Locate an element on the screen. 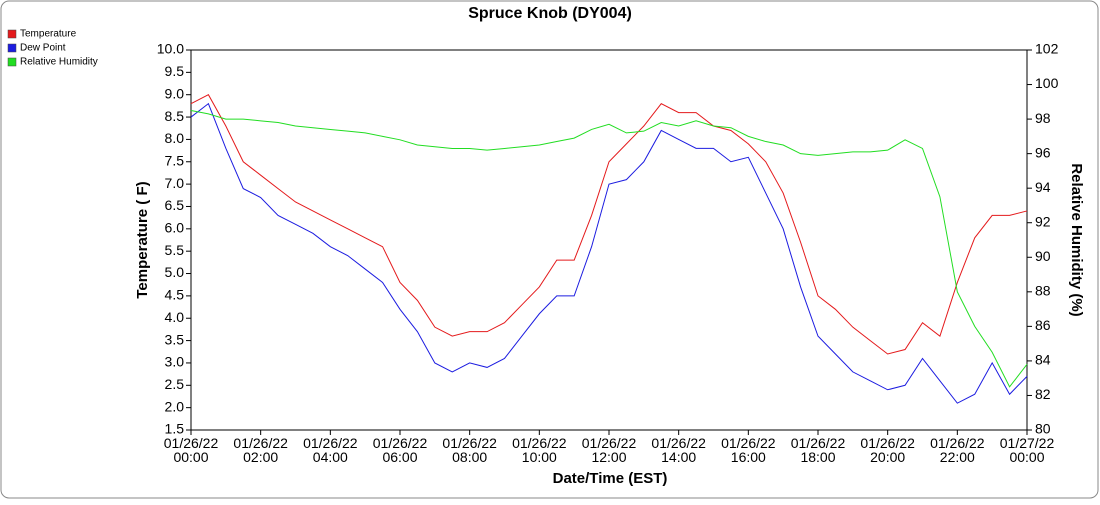 This screenshot has height=505, width=1100. y-tick-label: 4.0 is located at coordinates (175, 317).